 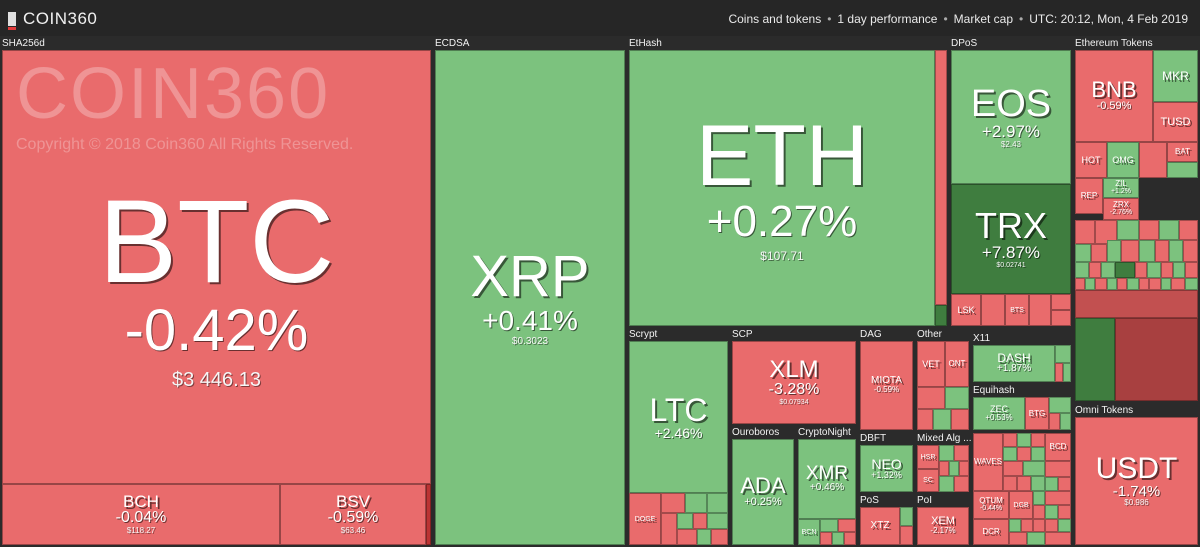 I want to click on coin-tile-waves: WAVES, so click(x=988, y=462).